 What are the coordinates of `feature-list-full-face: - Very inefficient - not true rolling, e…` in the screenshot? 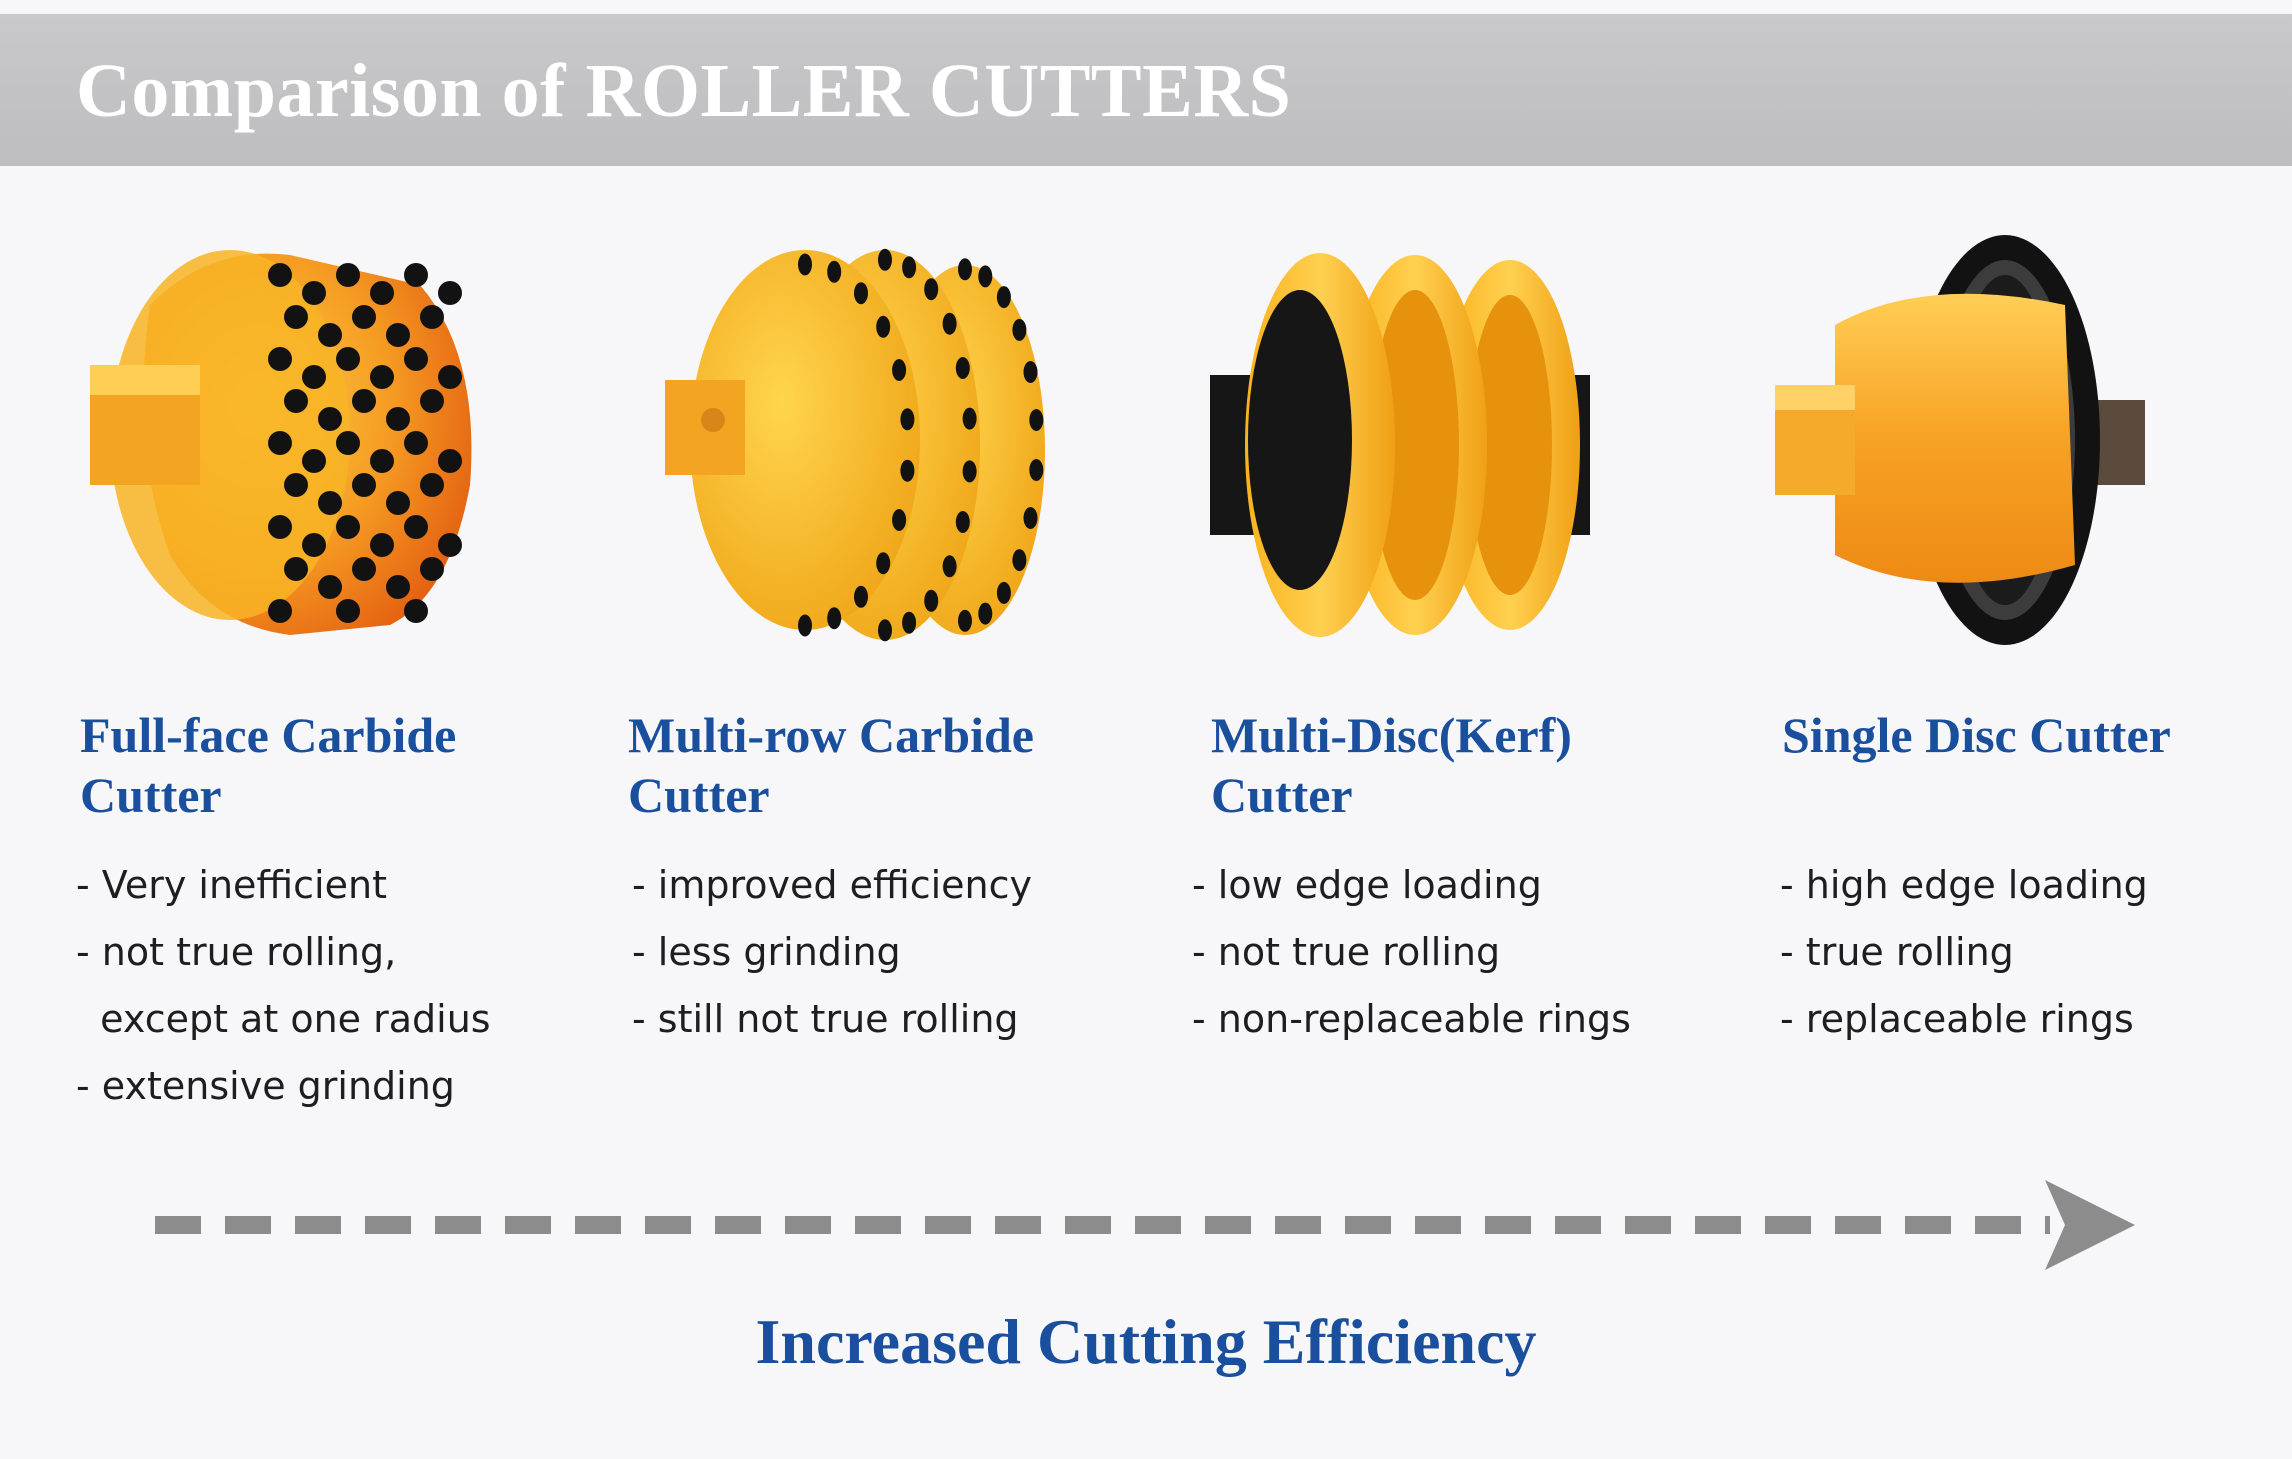 It's located at (283, 986).